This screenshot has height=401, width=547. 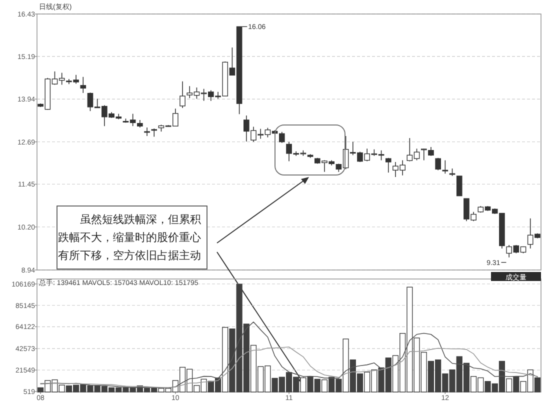 I want to click on annotation: 虽然短线跌幅深，但累积跌幅不大，缩量时的股价重心有所下移，空方依旧占据主动, so click(x=129, y=237).